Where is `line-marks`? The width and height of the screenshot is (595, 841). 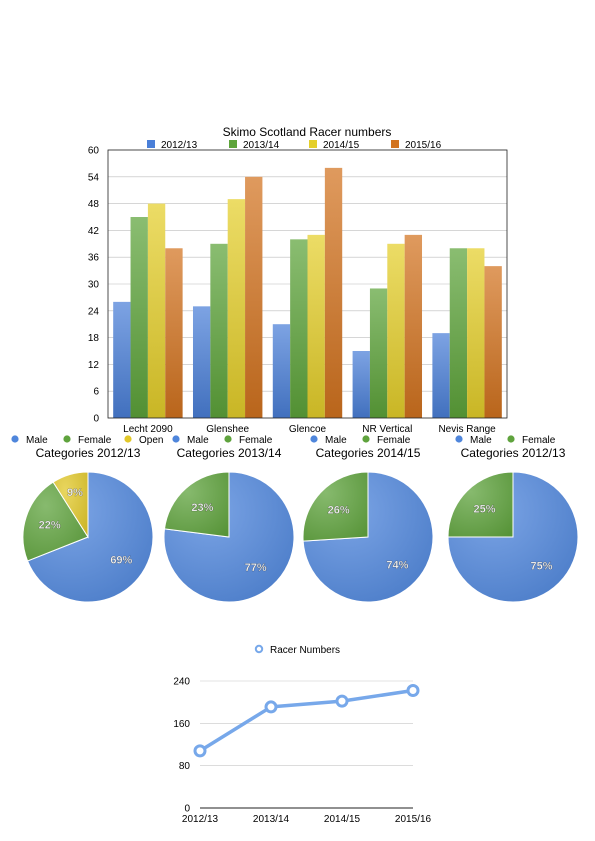 line-marks is located at coordinates (306, 721).